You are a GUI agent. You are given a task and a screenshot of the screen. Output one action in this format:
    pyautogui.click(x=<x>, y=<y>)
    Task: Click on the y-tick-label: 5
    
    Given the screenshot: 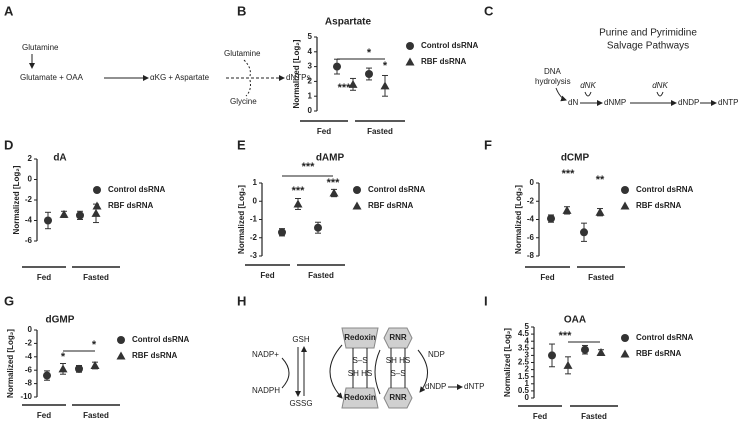 What is the action you would take?
    pyautogui.click(x=310, y=36)
    